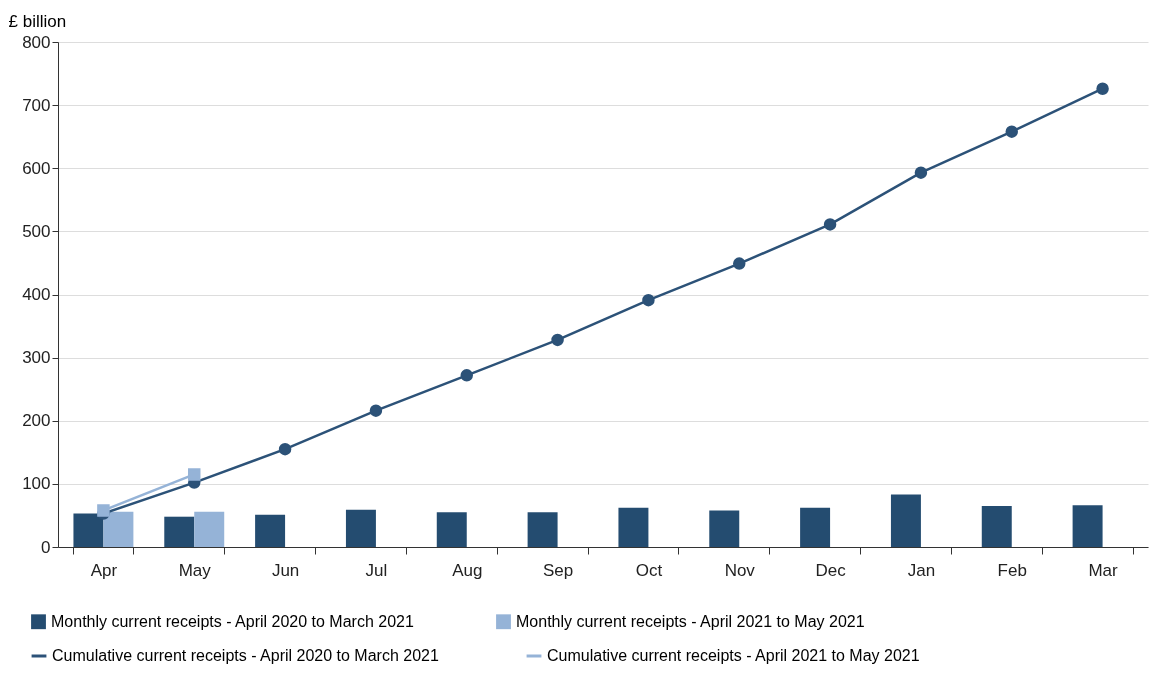 The width and height of the screenshot is (1166, 675). I want to click on y-tick-label: 200, so click(36, 421).